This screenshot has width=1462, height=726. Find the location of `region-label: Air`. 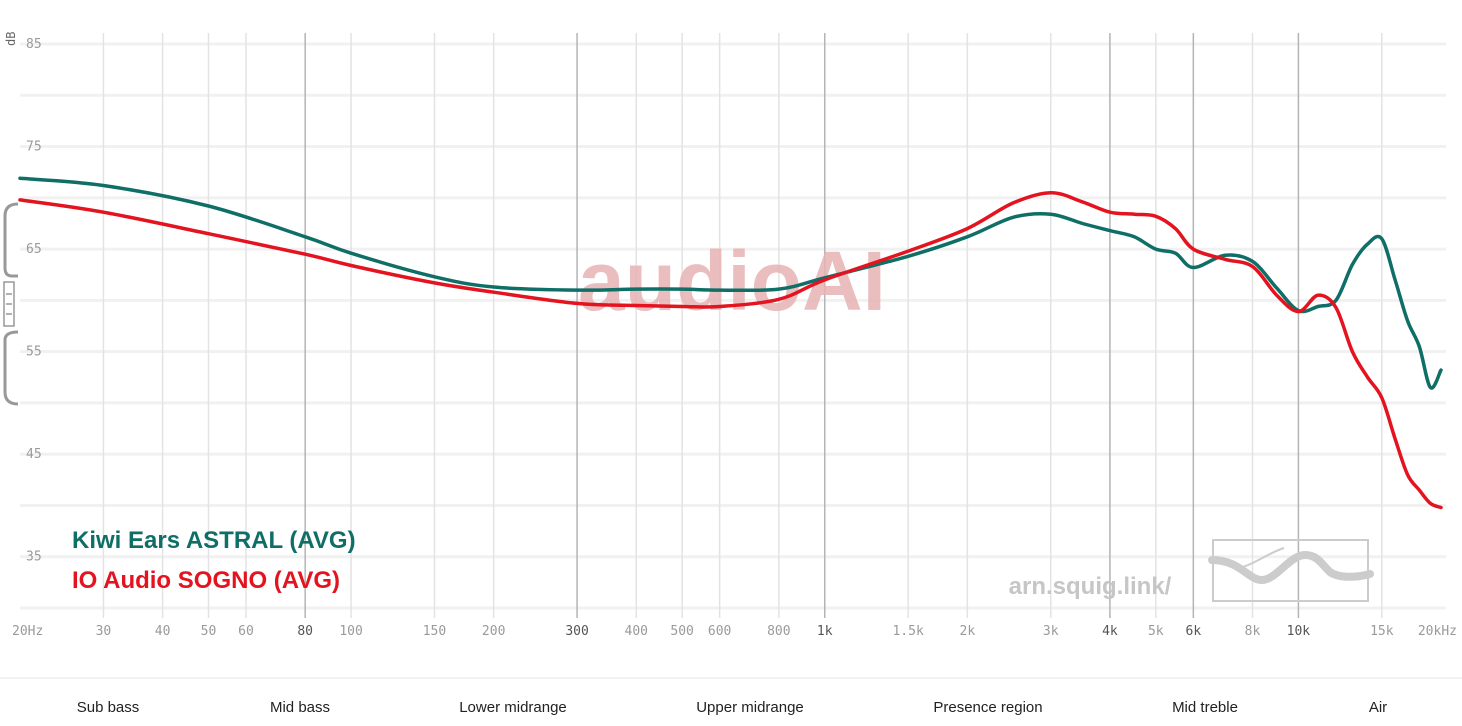

region-label: Air is located at coordinates (1378, 707).